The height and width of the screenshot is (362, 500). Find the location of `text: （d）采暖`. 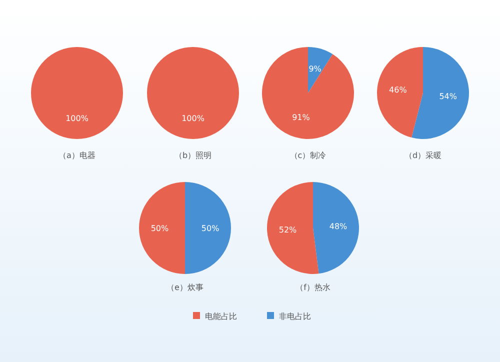

text: （d）采暖 is located at coordinates (423, 155).